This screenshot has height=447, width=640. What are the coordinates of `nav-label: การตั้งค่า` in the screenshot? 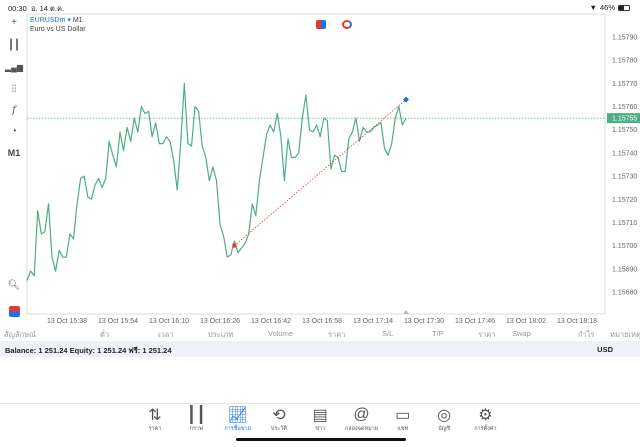 It's located at (485, 429).